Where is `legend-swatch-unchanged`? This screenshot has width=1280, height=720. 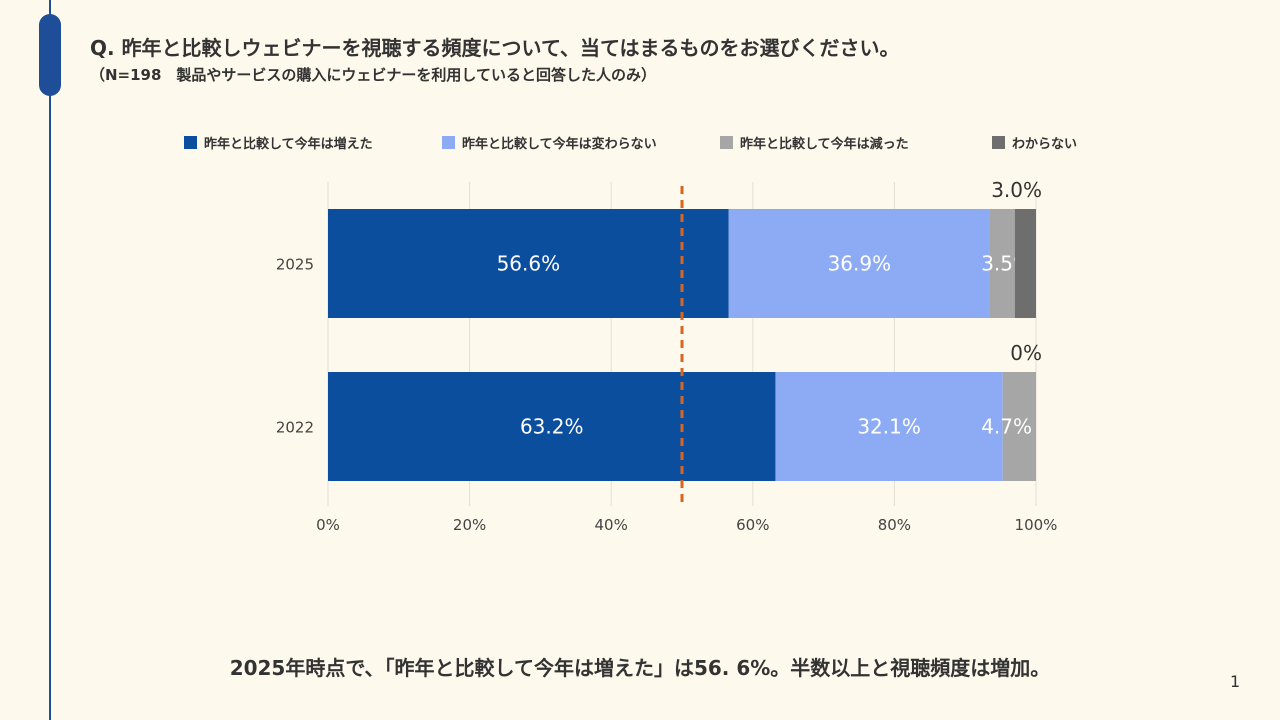
legend-swatch-unchanged is located at coordinates (448, 142).